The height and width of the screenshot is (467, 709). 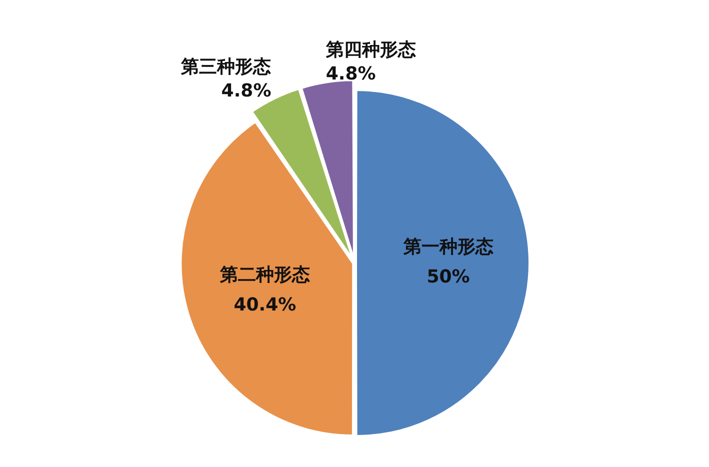 What do you see at coordinates (448, 247) in the screenshot?
I see `slice-label: 第一种形态` at bounding box center [448, 247].